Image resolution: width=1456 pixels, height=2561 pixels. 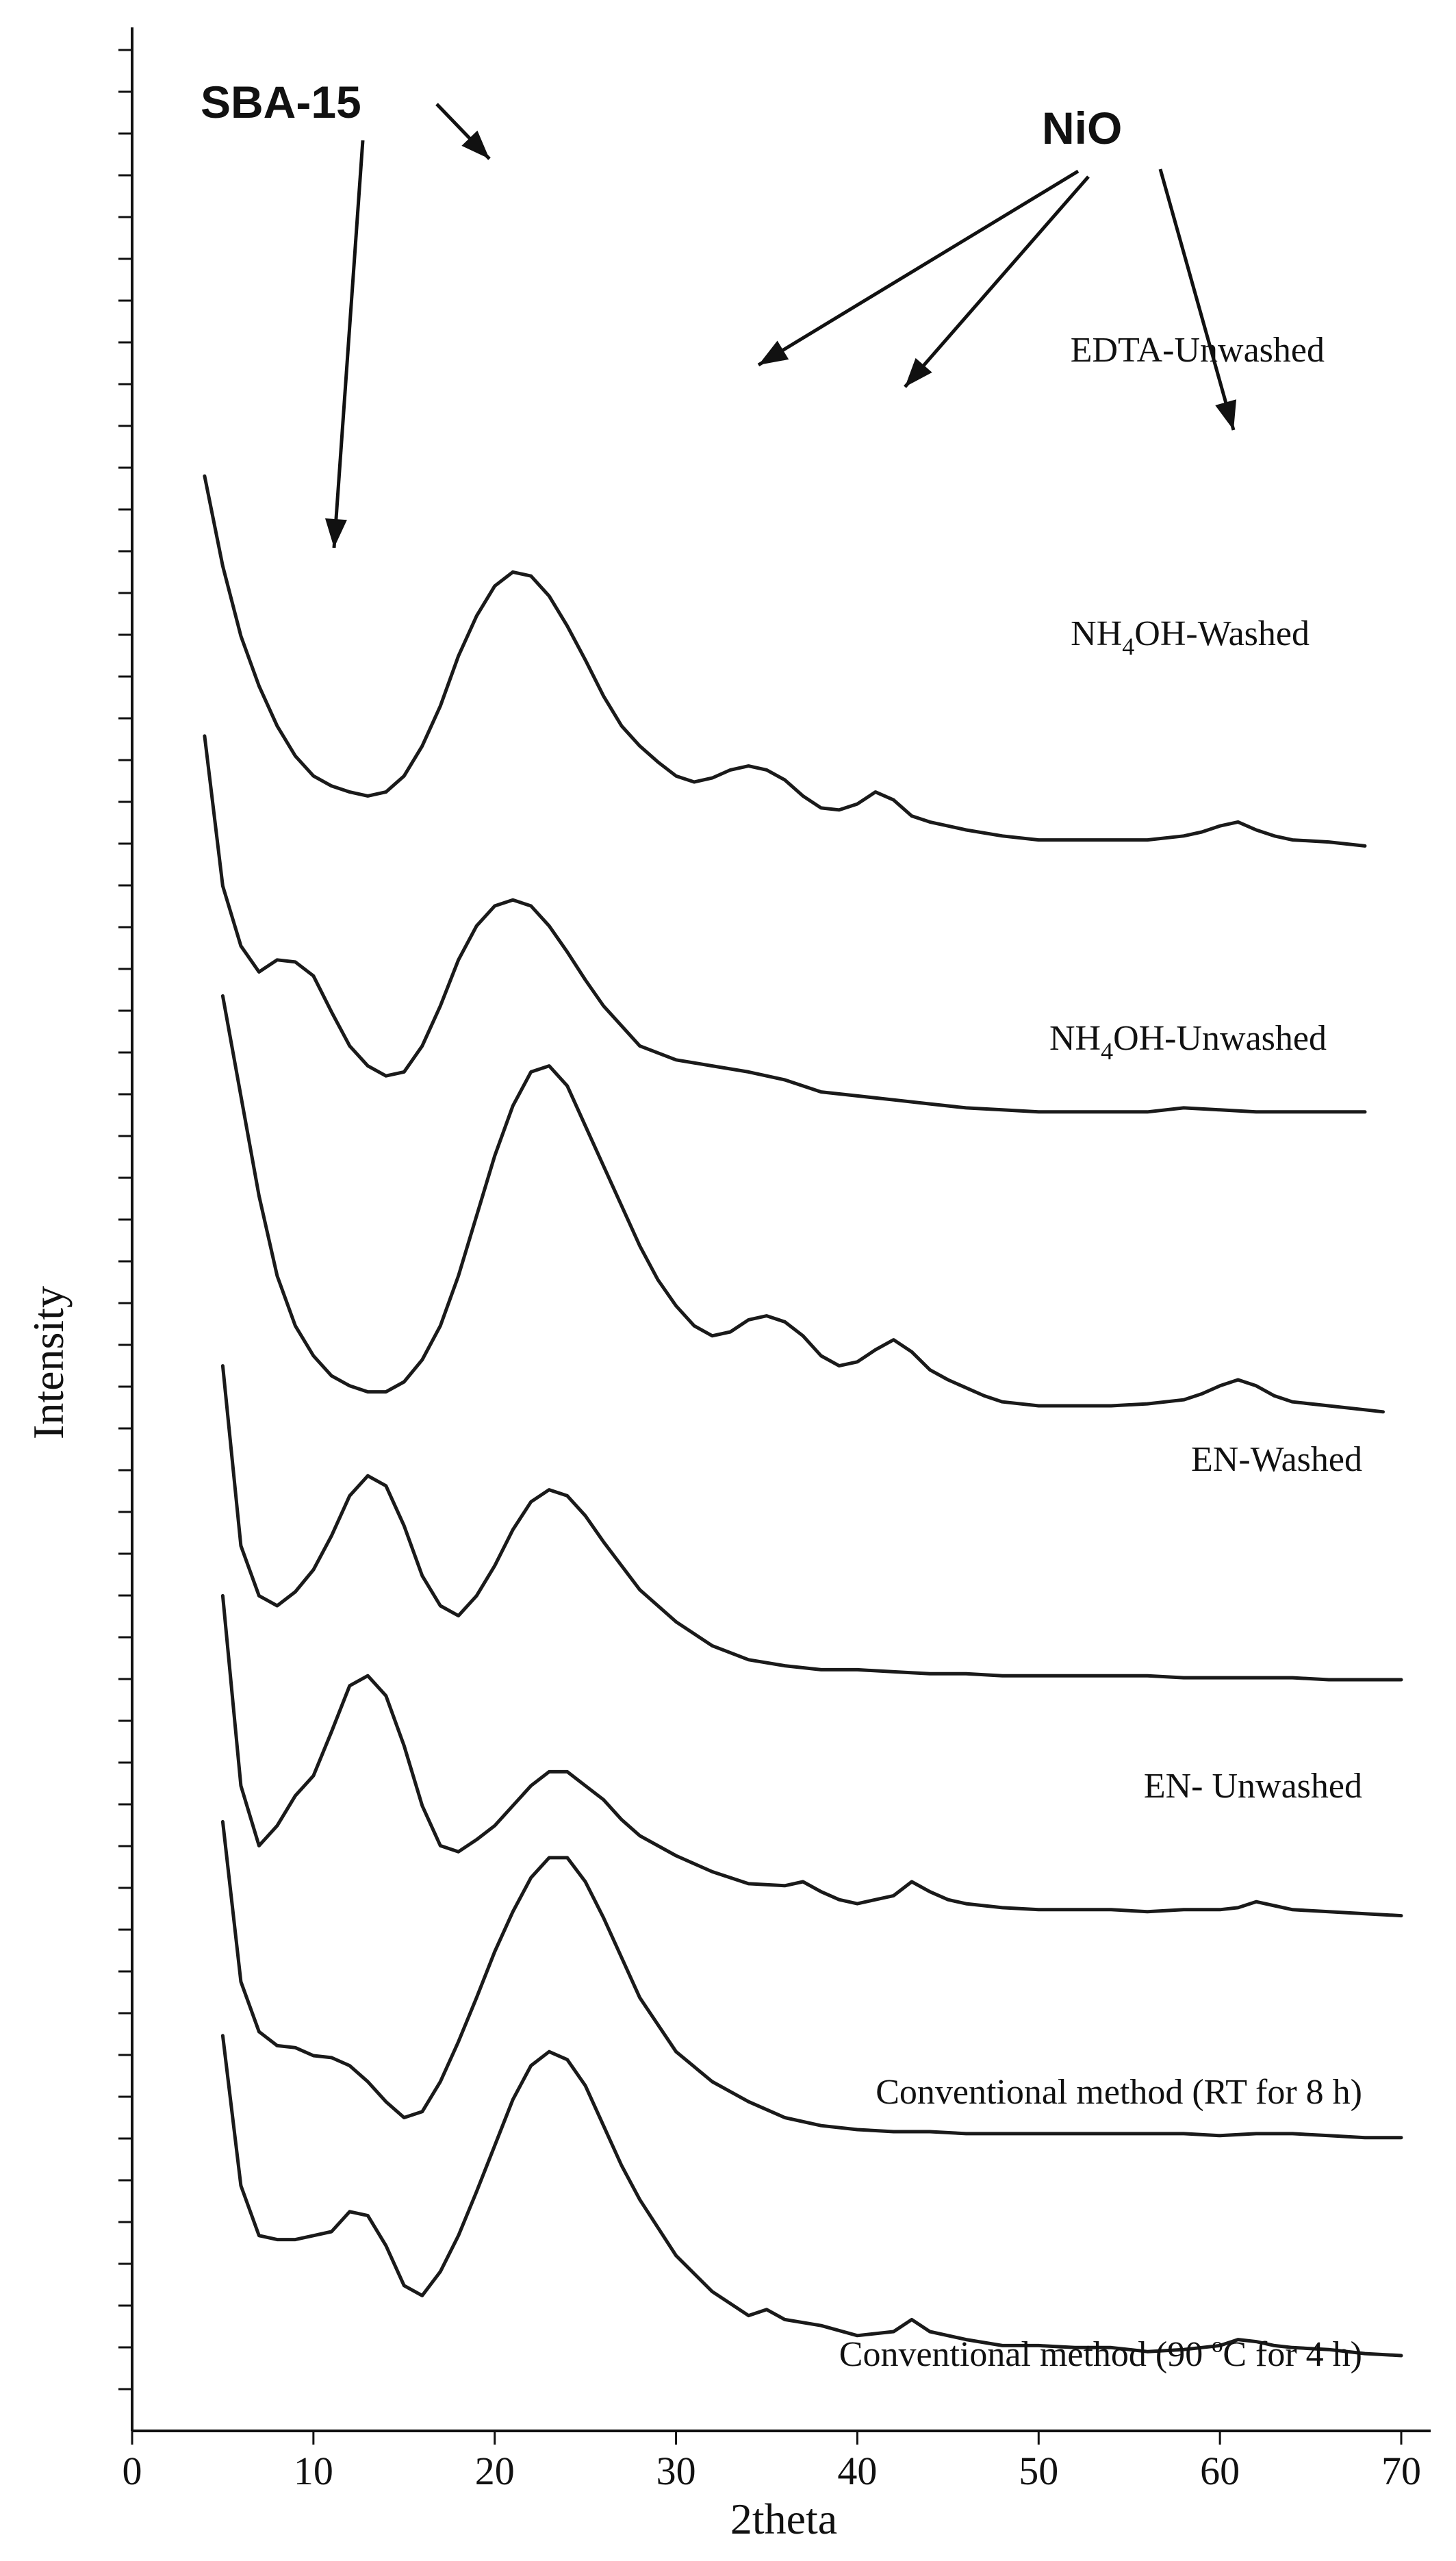 What do you see at coordinates (676, 2471) in the screenshot?
I see `x-tick-label-30: 30` at bounding box center [676, 2471].